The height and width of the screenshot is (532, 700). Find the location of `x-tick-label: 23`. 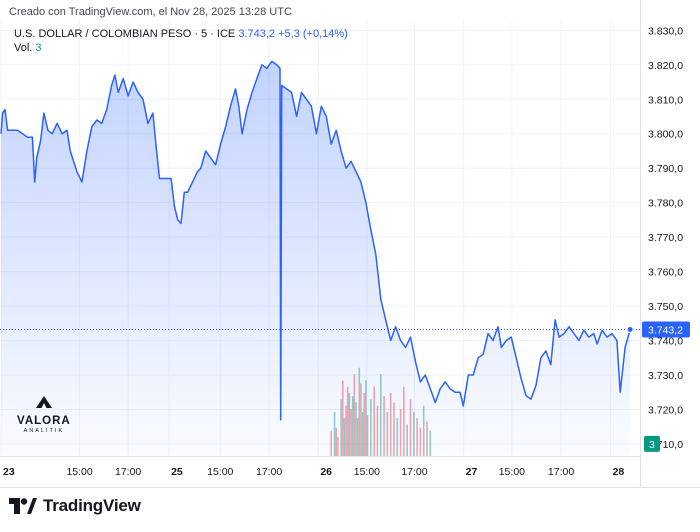

x-tick-label: 23 is located at coordinates (9, 472).